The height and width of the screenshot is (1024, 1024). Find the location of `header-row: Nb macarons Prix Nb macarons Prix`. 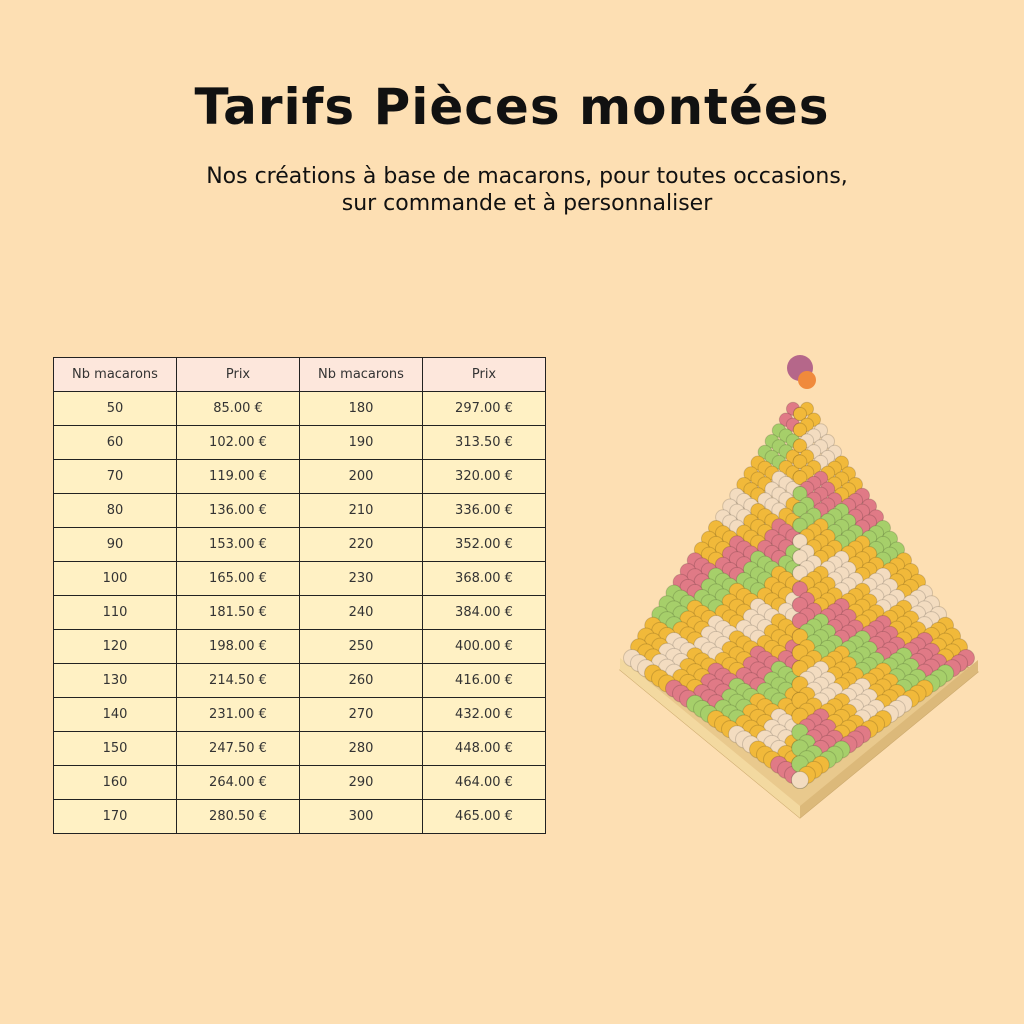

header-row: Nb macarons Prix Nb macarons Prix is located at coordinates (299, 374).